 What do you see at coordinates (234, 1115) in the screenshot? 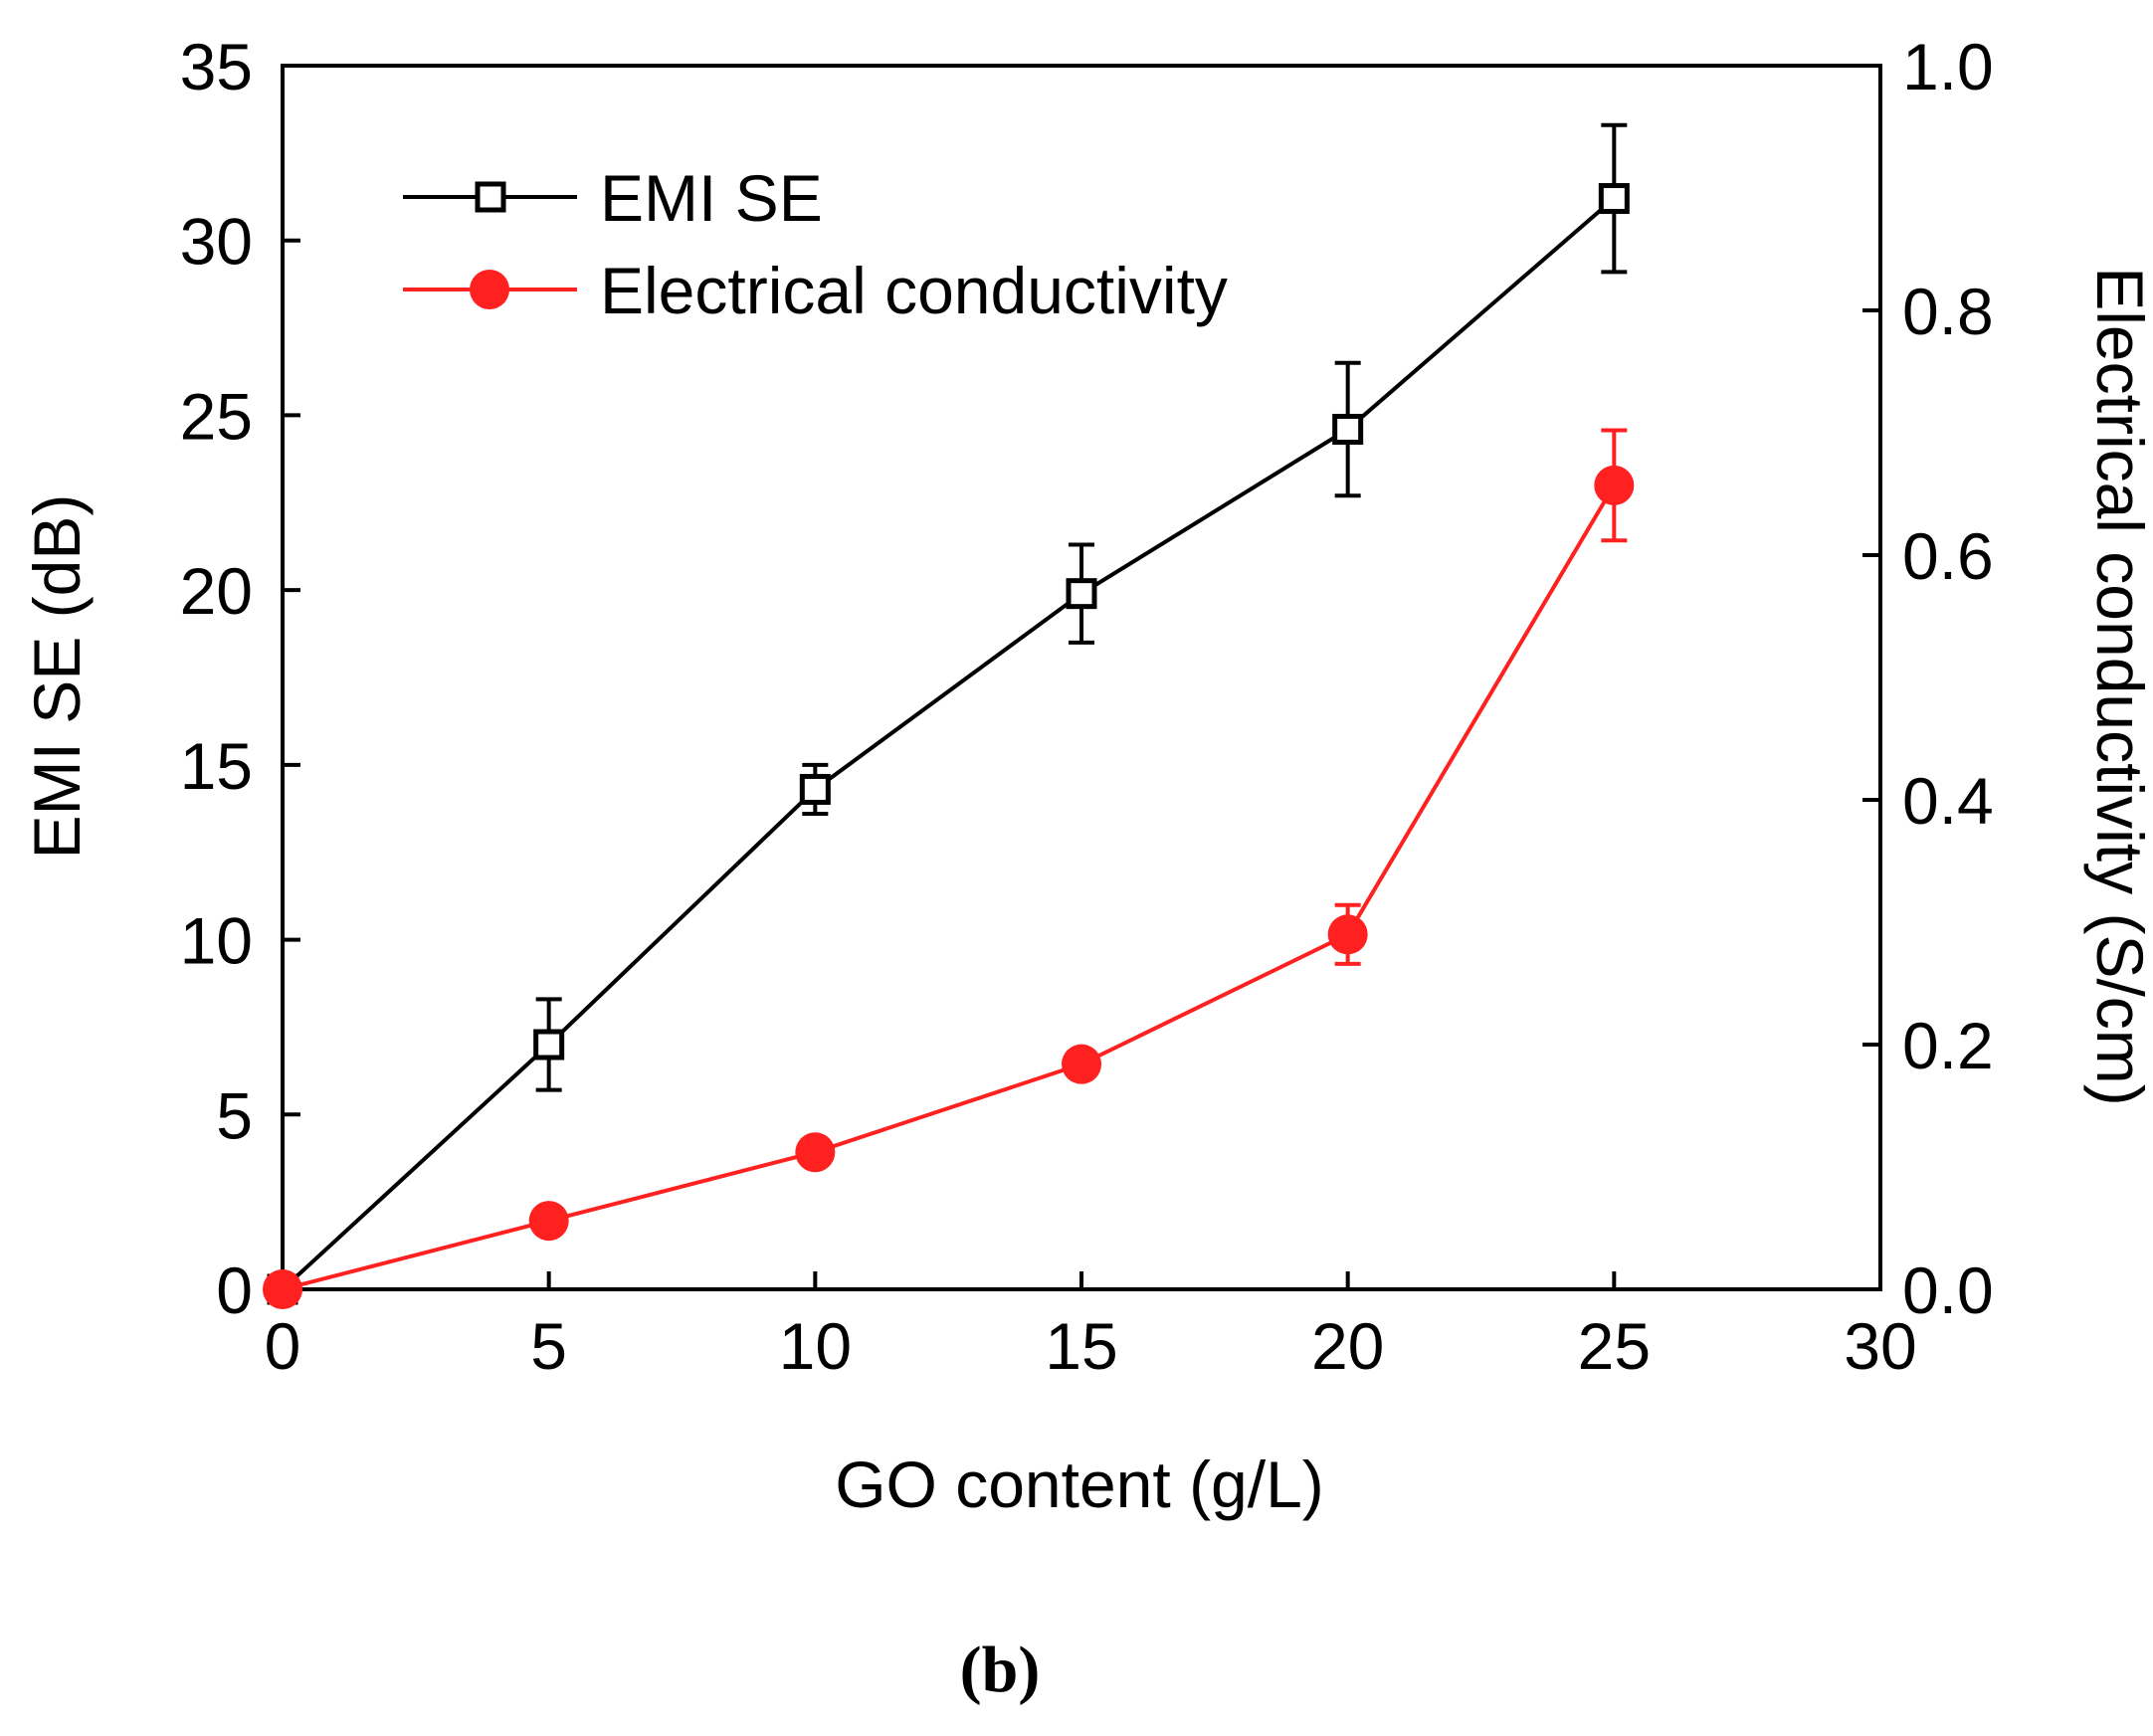
I see `y-left-tick-label: 5` at bounding box center [234, 1115].